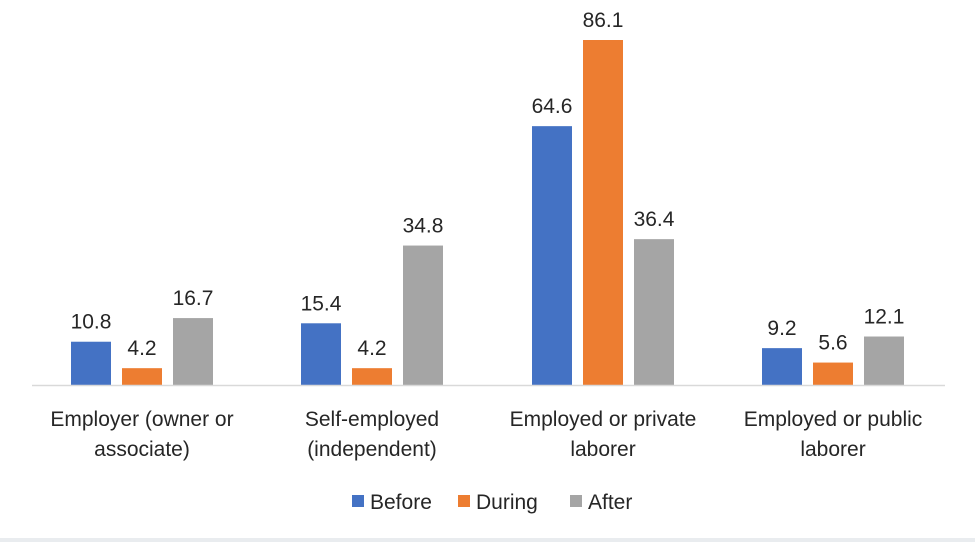 The image size is (975, 542). What do you see at coordinates (603, 419) in the screenshot?
I see `category-label-2-line-0: Employed or private` at bounding box center [603, 419].